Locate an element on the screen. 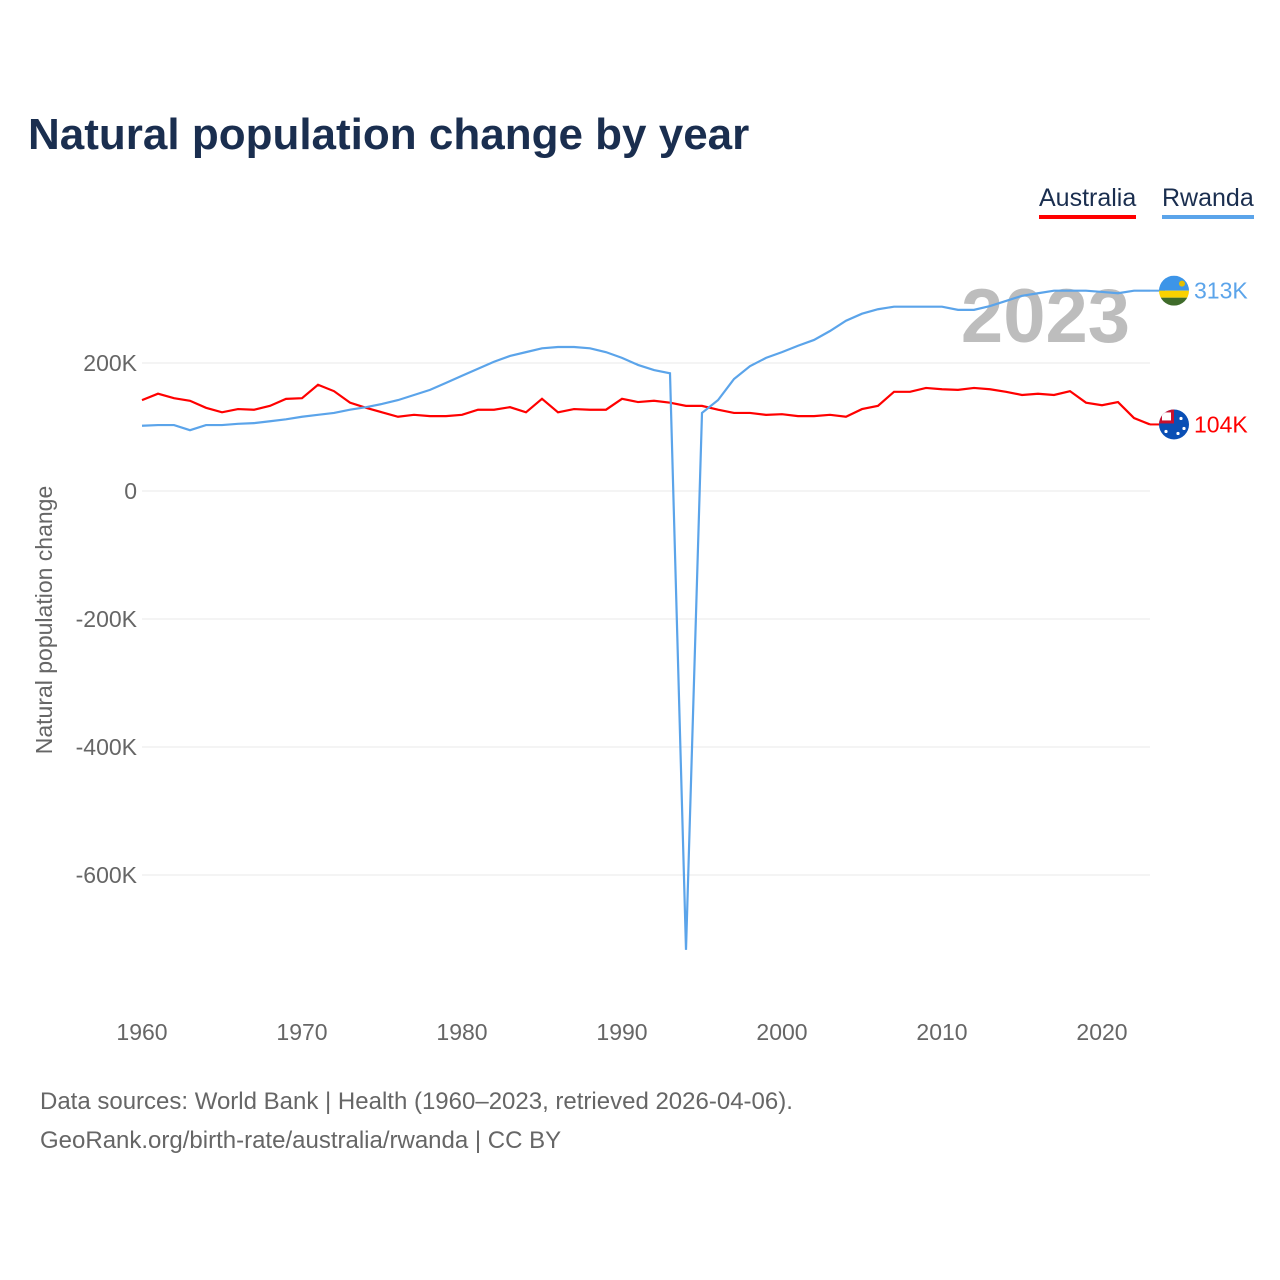  legend-australia: Australia is located at coordinates (1088, 201).